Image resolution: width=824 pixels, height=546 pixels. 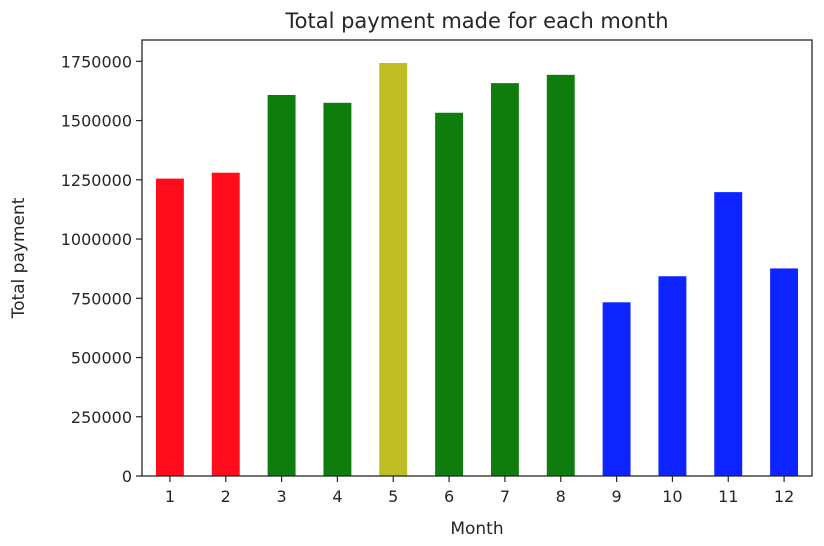 I want to click on x-tick-label: 11, so click(x=728, y=496).